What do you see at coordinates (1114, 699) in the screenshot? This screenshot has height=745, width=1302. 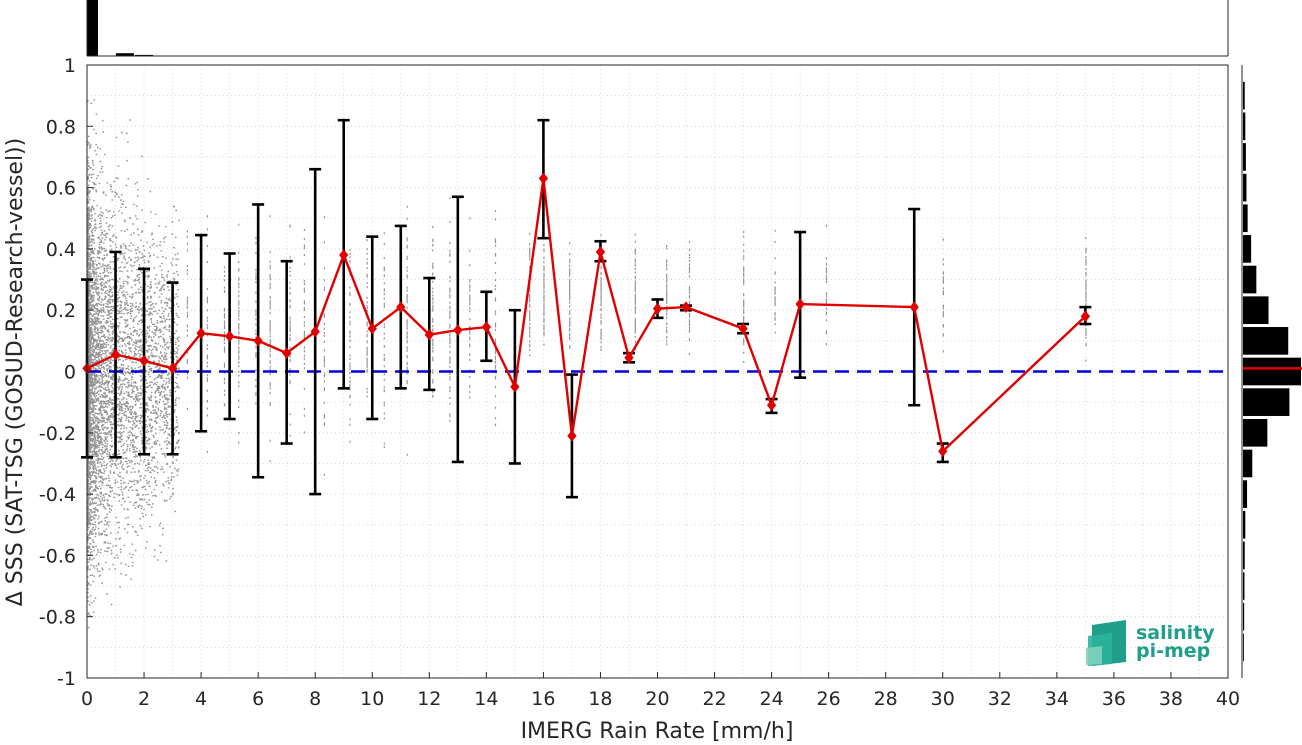 I see `x-tick-label: 36` at bounding box center [1114, 699].